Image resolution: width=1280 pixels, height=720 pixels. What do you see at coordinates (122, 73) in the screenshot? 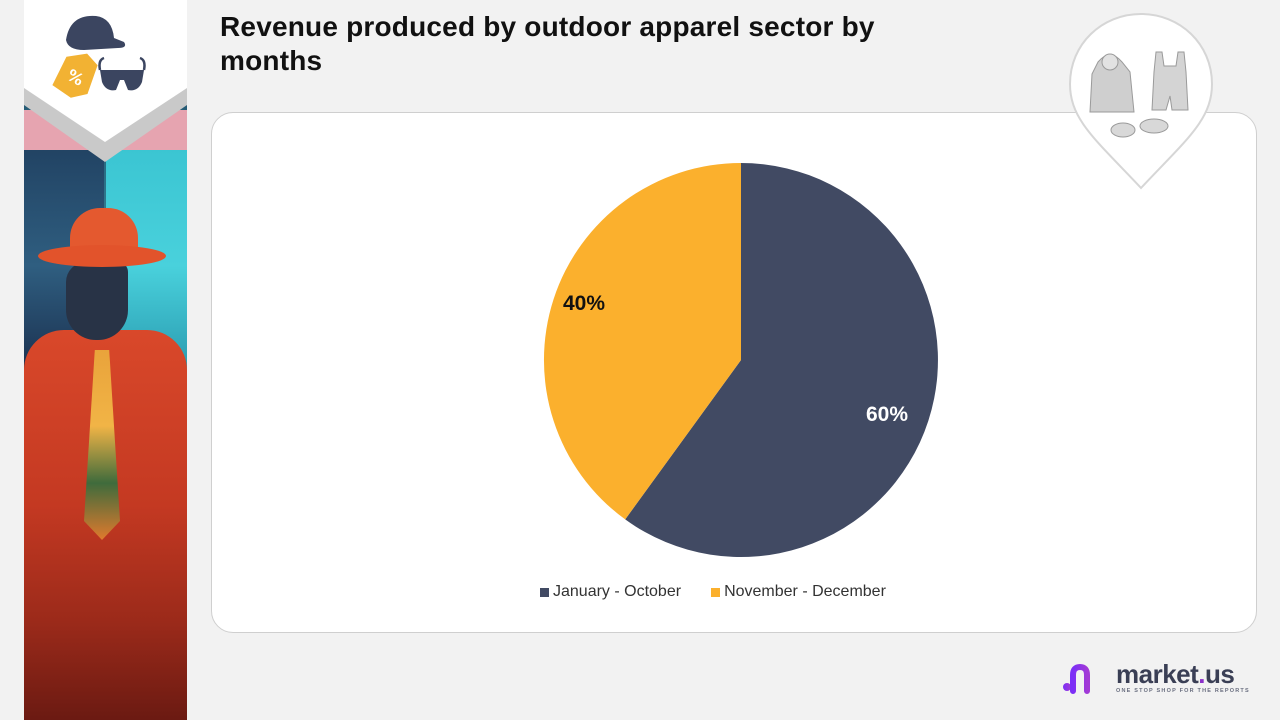
I see `sunglasses-icon` at bounding box center [122, 73].